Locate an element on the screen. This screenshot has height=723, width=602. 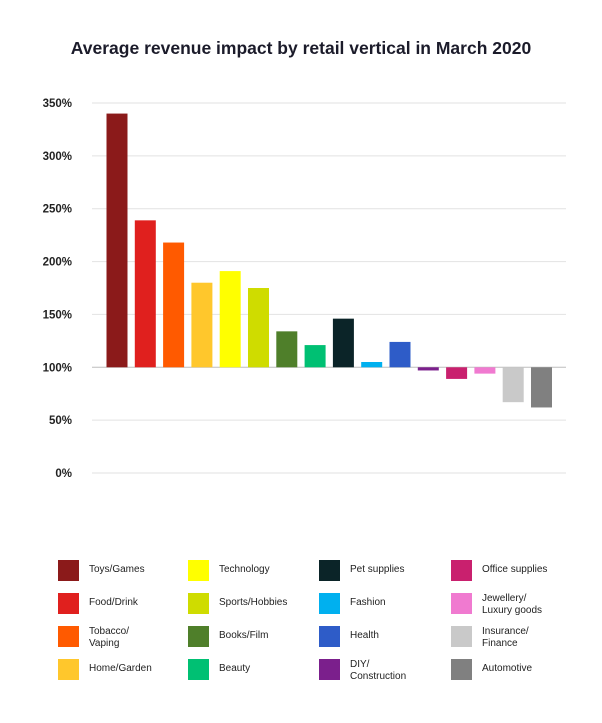
y-tick-label: 150% is located at coordinates (57, 315).